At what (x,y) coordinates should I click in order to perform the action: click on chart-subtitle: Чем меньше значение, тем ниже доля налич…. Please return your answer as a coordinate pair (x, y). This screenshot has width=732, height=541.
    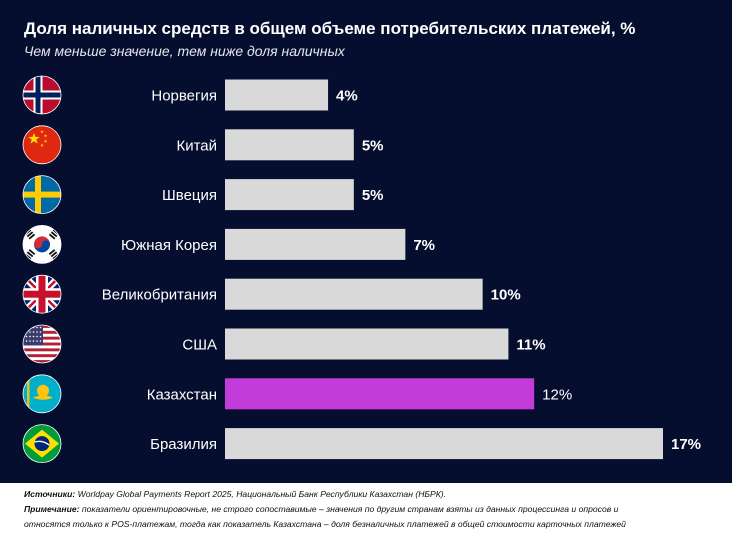
    Looking at the image, I should click on (184, 51).